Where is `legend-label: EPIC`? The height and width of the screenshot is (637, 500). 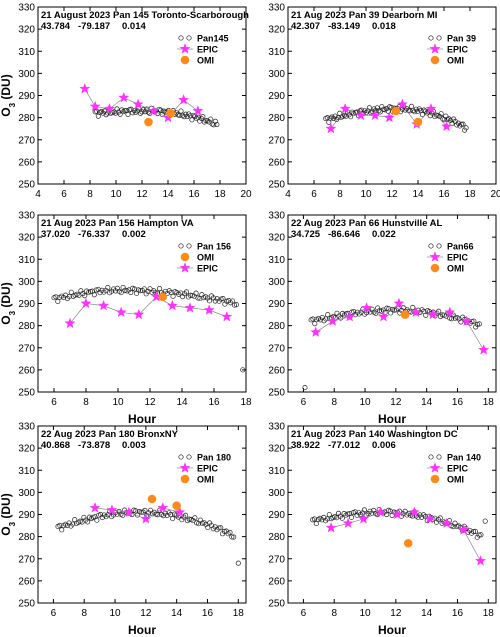 legend-label: EPIC is located at coordinates (208, 469).